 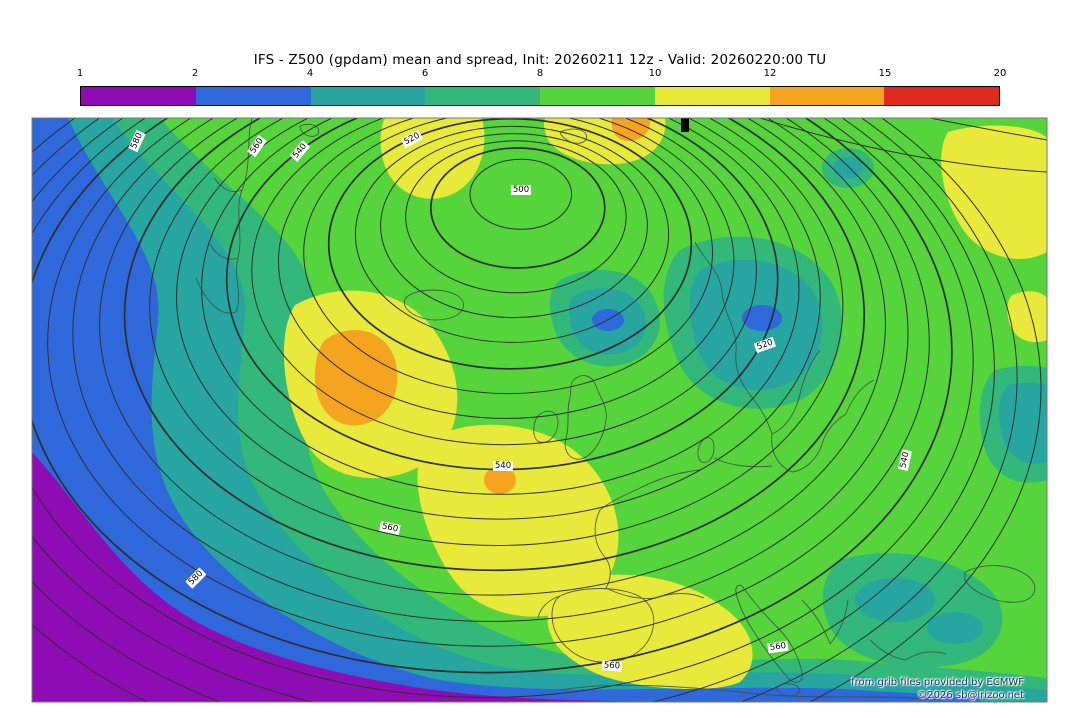 What do you see at coordinates (937, 682) in the screenshot?
I see `credit-line-source: from grib files provided by ECMWF` at bounding box center [937, 682].